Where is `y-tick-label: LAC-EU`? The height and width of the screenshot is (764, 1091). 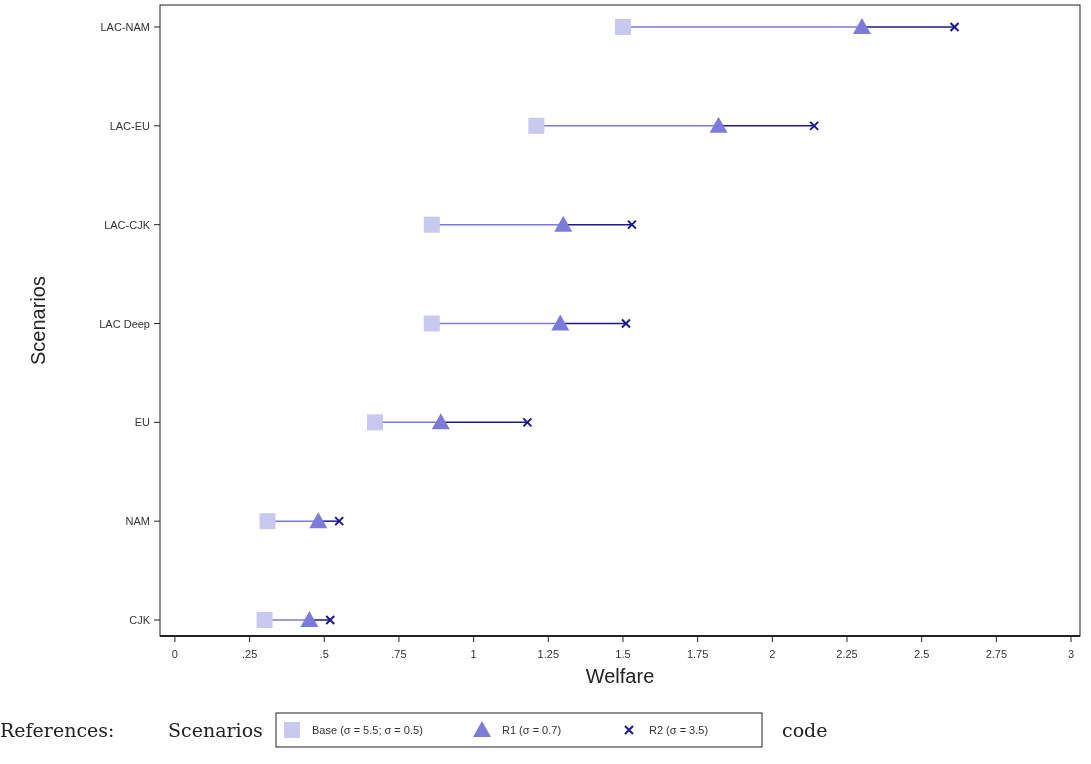
y-tick-label: LAC-EU is located at coordinates (130, 125).